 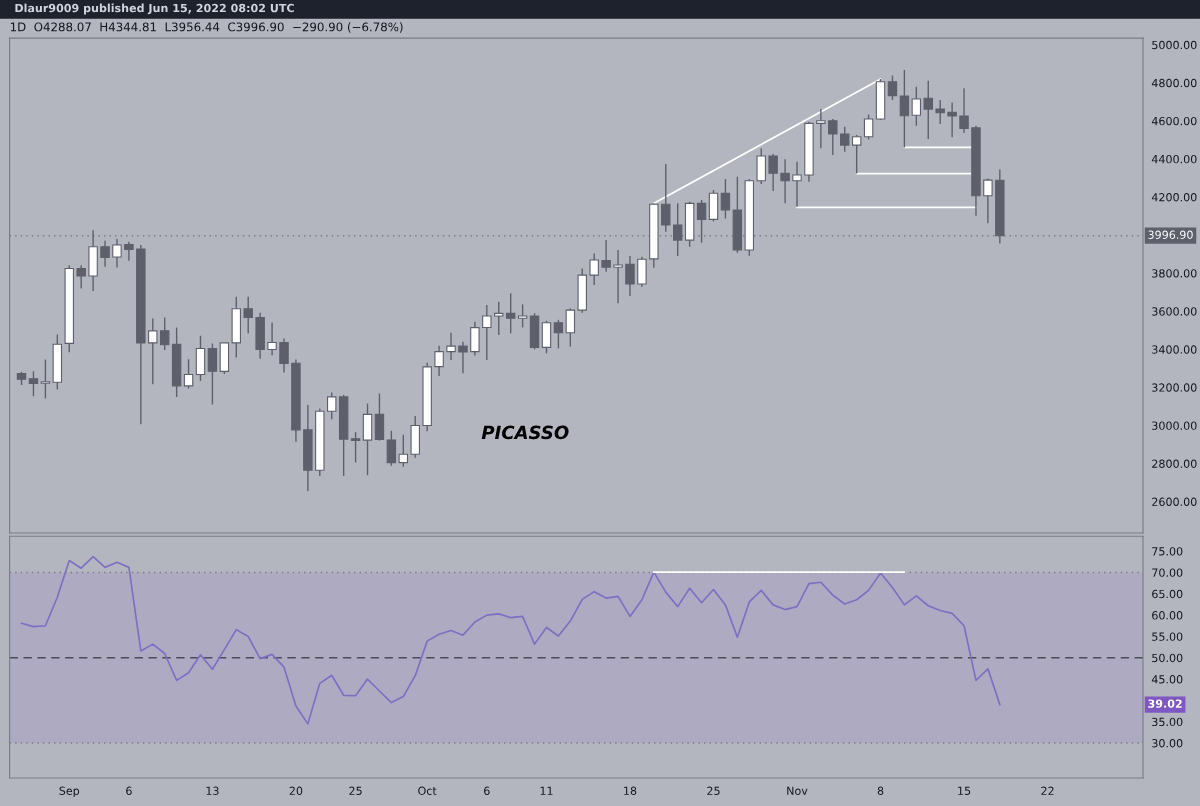 What do you see at coordinates (1174, 83) in the screenshot?
I see `y-tick-label: 4800.00` at bounding box center [1174, 83].